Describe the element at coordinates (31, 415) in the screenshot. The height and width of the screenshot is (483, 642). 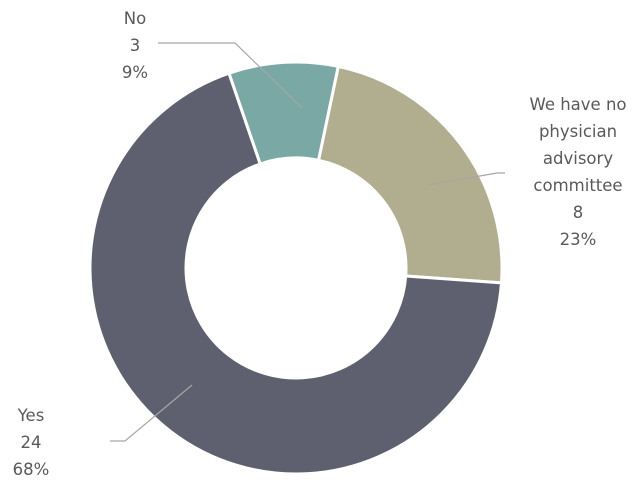
I see `label-yes-category: Yes` at that location.